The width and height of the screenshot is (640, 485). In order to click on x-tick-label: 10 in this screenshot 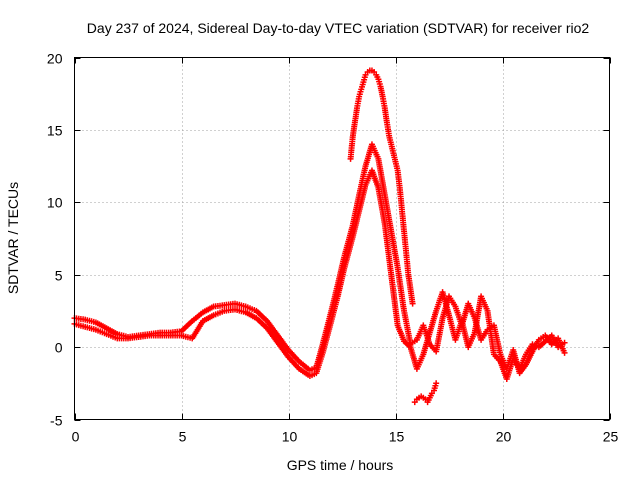, I will do `click(290, 437)`.